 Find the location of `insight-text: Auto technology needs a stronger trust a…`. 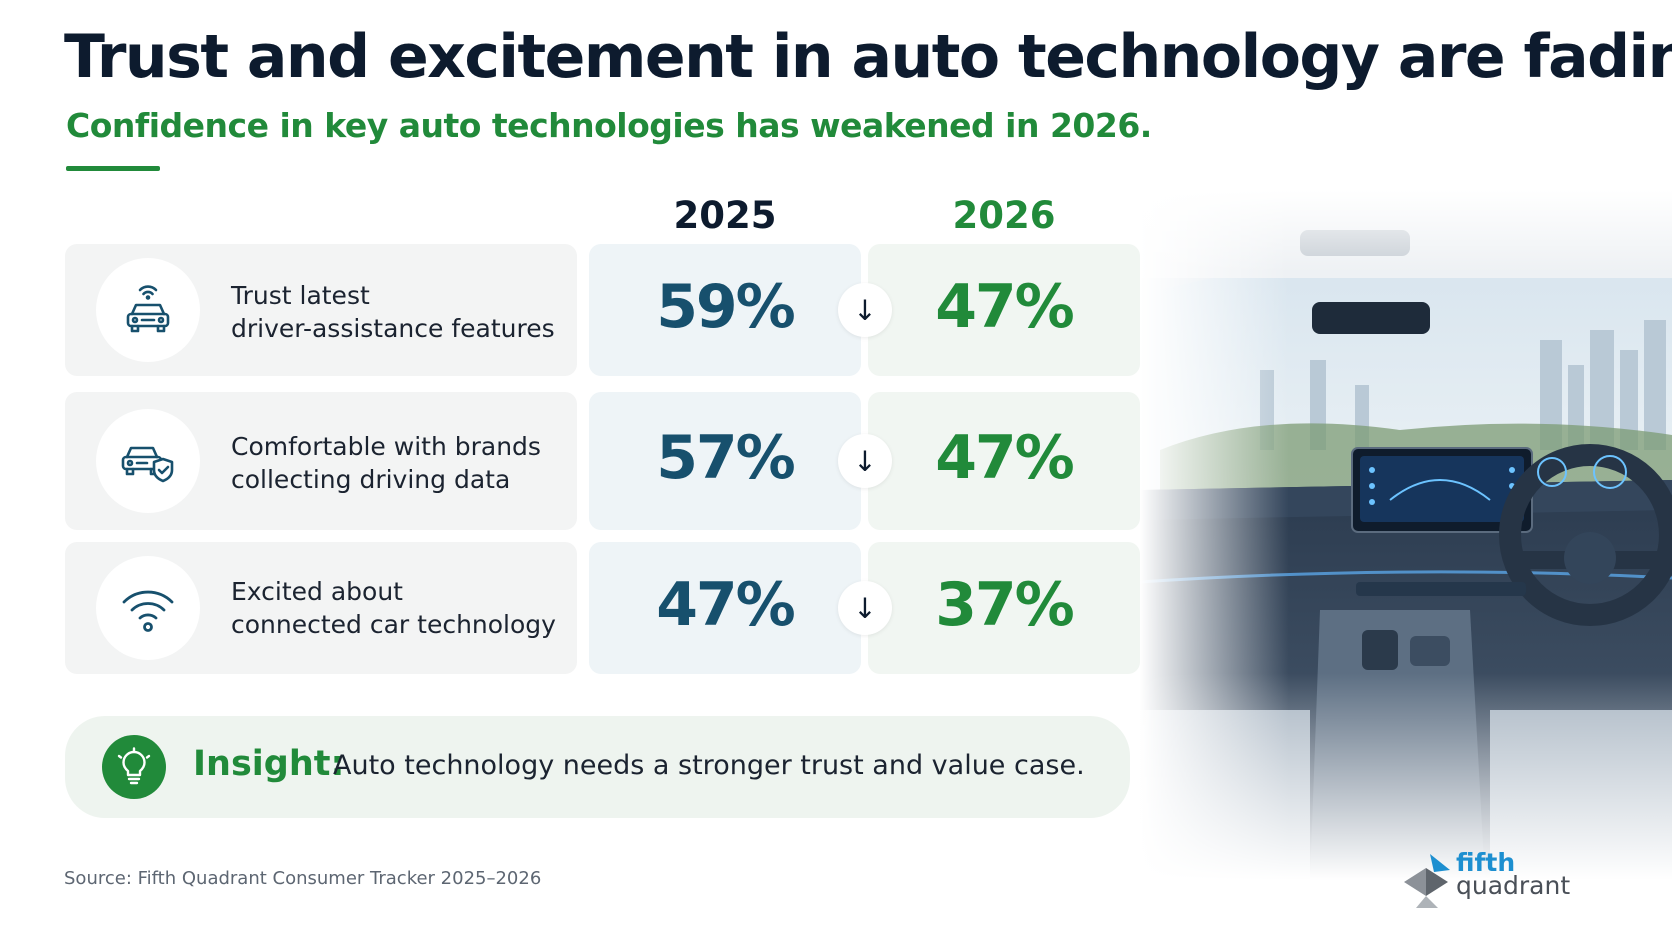

insight-text: Auto technology needs a stronger trust a… is located at coordinates (709, 765).